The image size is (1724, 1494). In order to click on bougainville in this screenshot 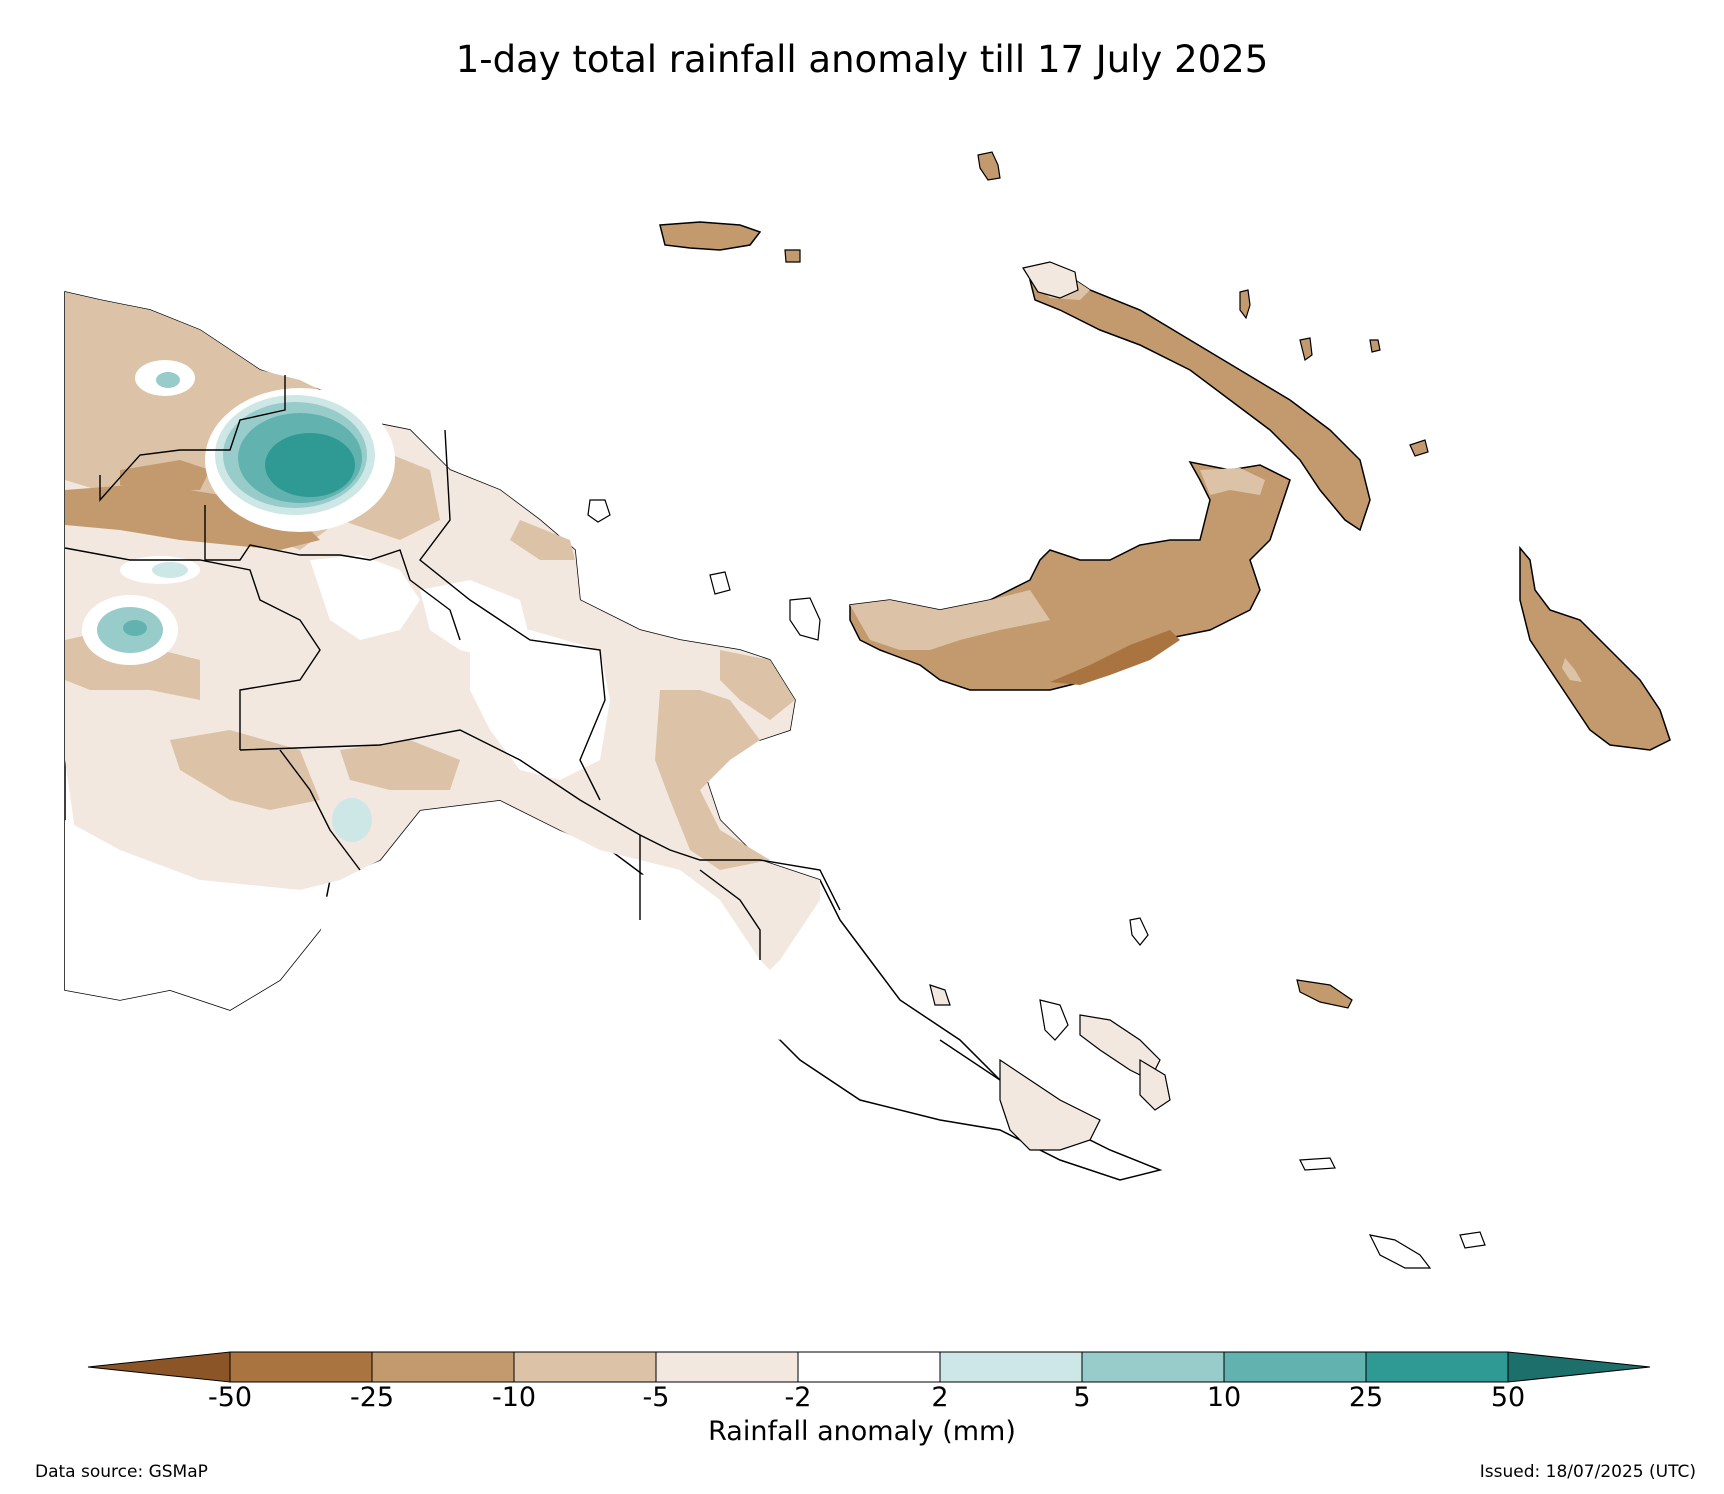, I will do `click(1595, 648)`.